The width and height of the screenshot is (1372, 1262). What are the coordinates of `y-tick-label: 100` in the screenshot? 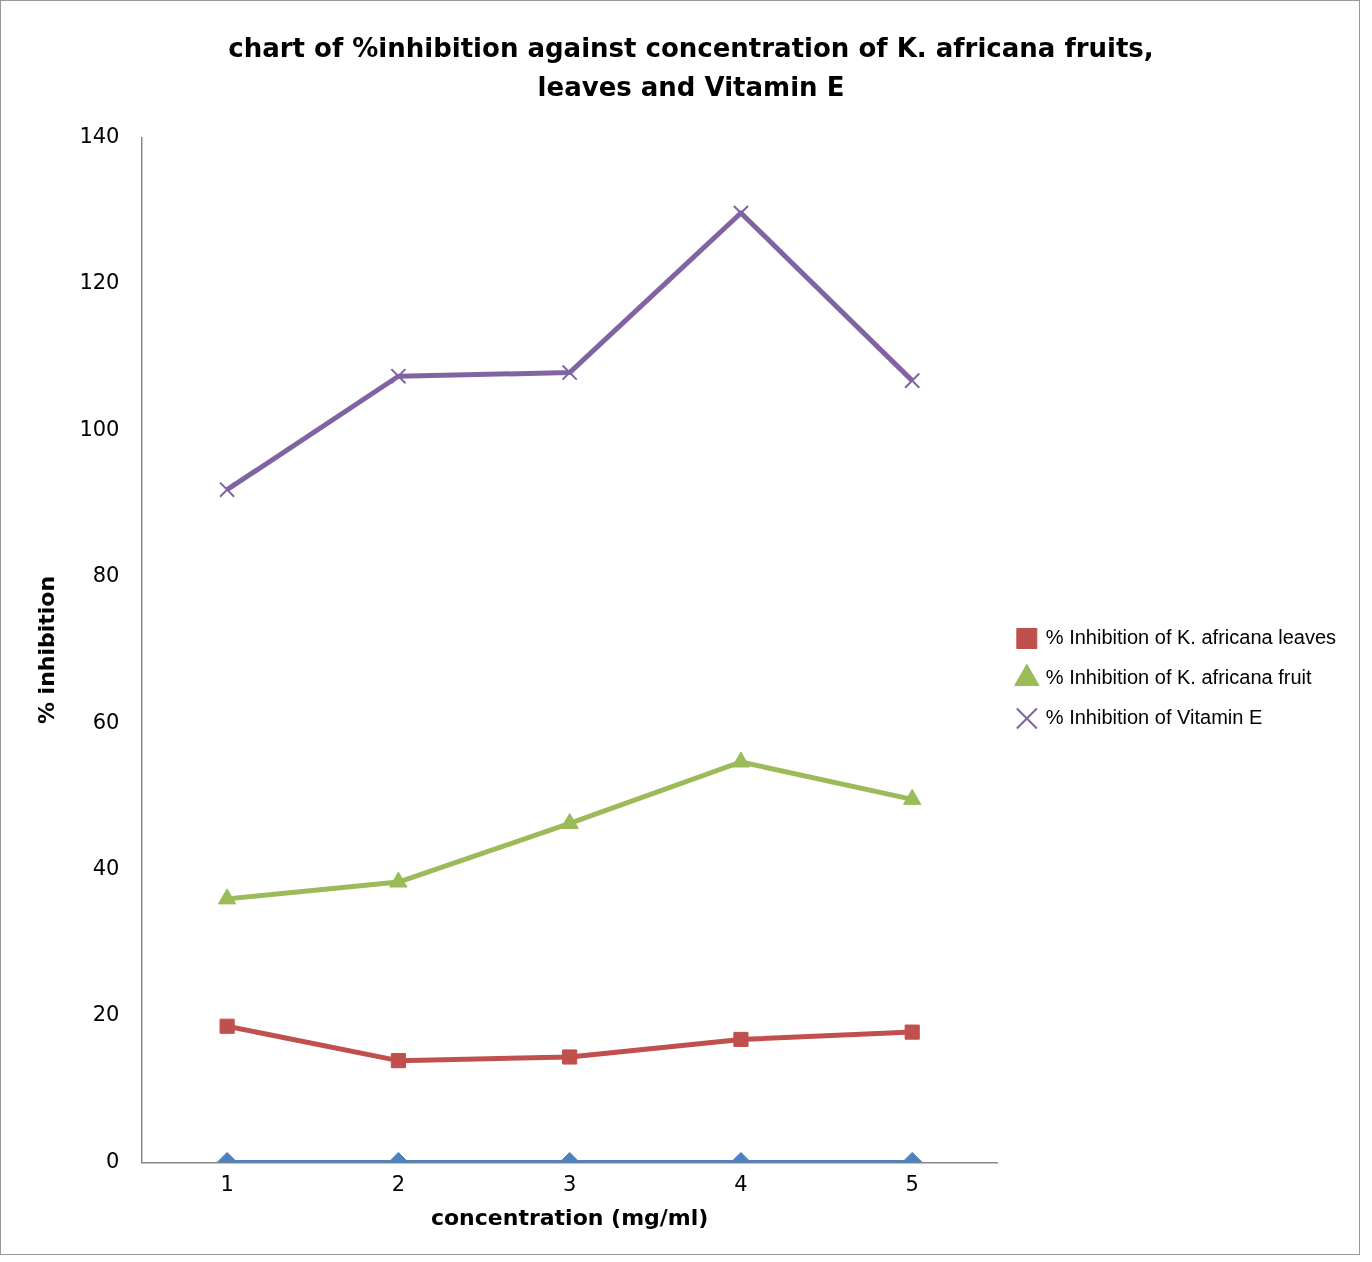 It's located at (99, 428).